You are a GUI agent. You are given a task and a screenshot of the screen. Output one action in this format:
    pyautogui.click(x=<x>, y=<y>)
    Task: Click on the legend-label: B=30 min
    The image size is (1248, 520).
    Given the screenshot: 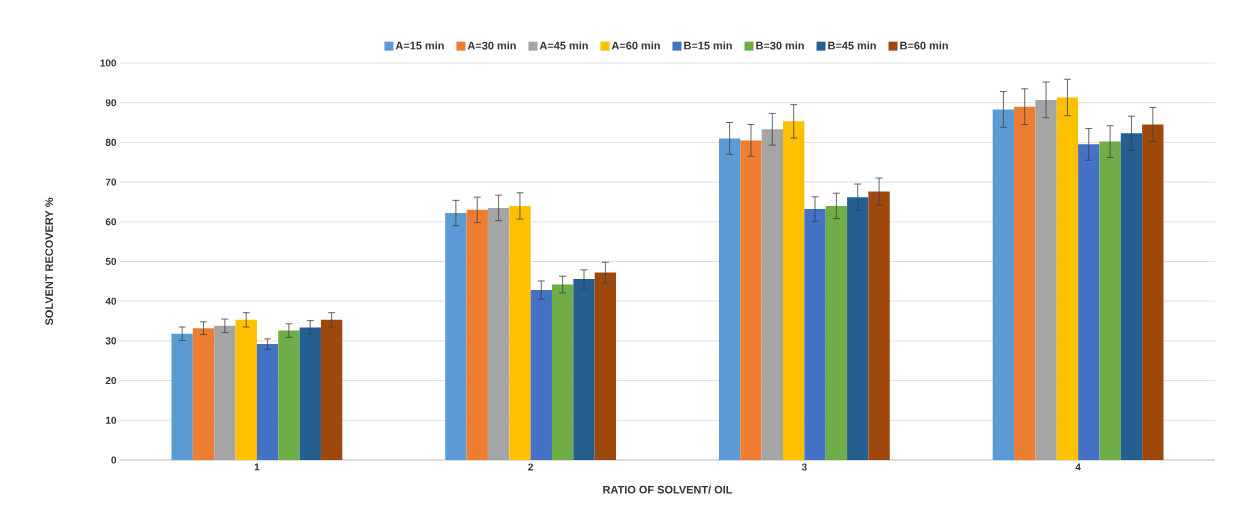 What is the action you would take?
    pyautogui.click(x=780, y=45)
    